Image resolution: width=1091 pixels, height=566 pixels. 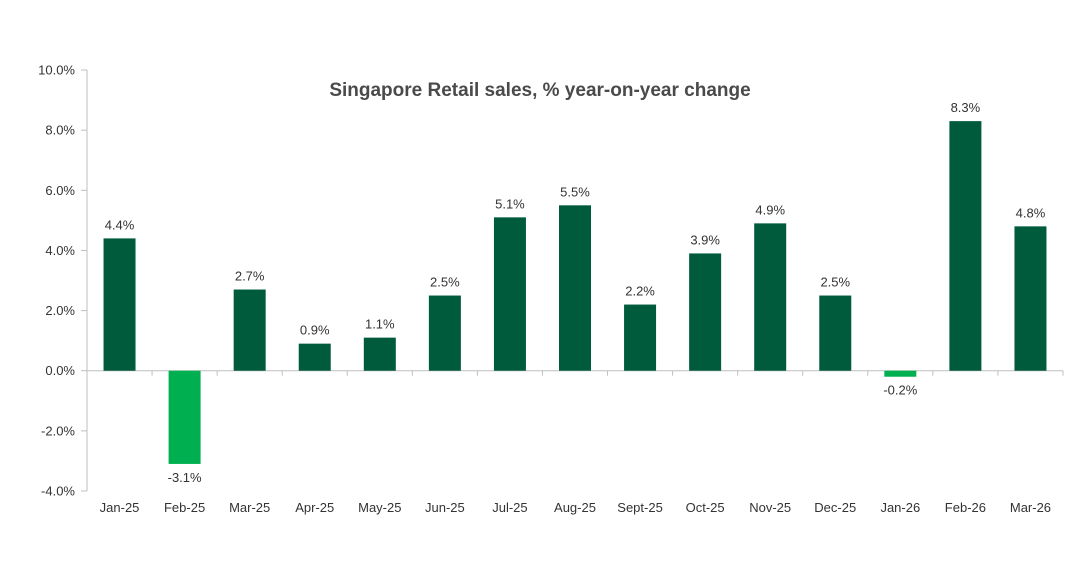 What do you see at coordinates (60, 130) in the screenshot?
I see `y-tick-label: 8.0%` at bounding box center [60, 130].